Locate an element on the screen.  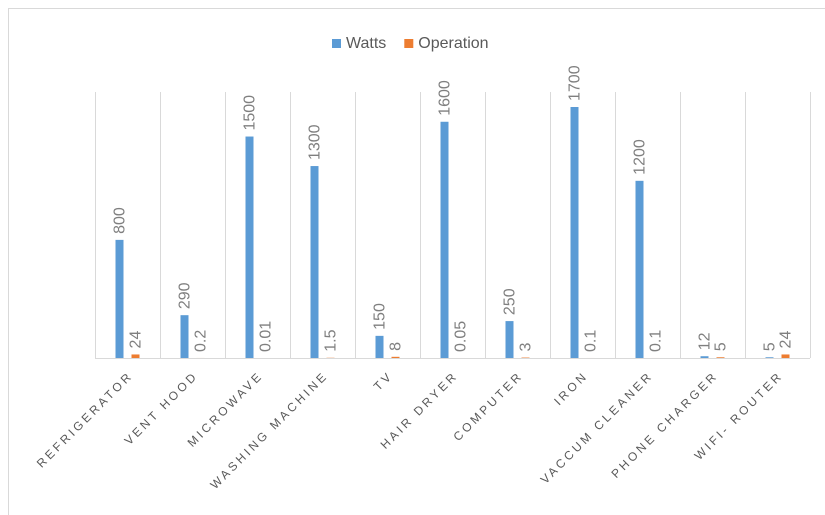
value-label: 0.2 is located at coordinates (201, 341).